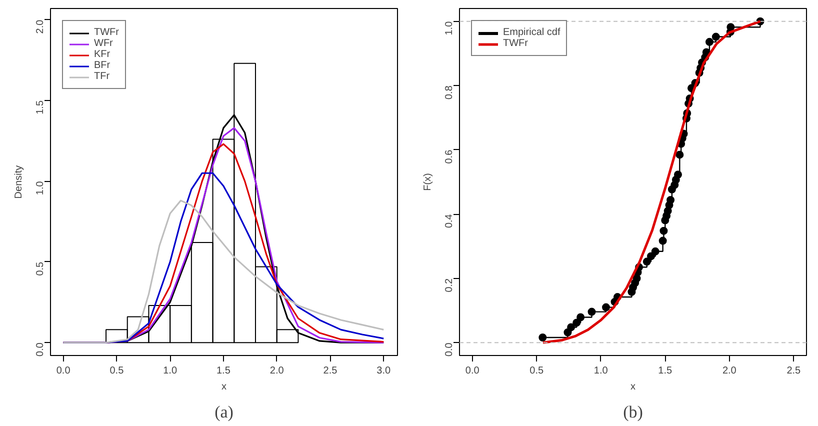 Image resolution: width=818 pixels, height=426 pixels. I want to click on text: (a), so click(224, 412).